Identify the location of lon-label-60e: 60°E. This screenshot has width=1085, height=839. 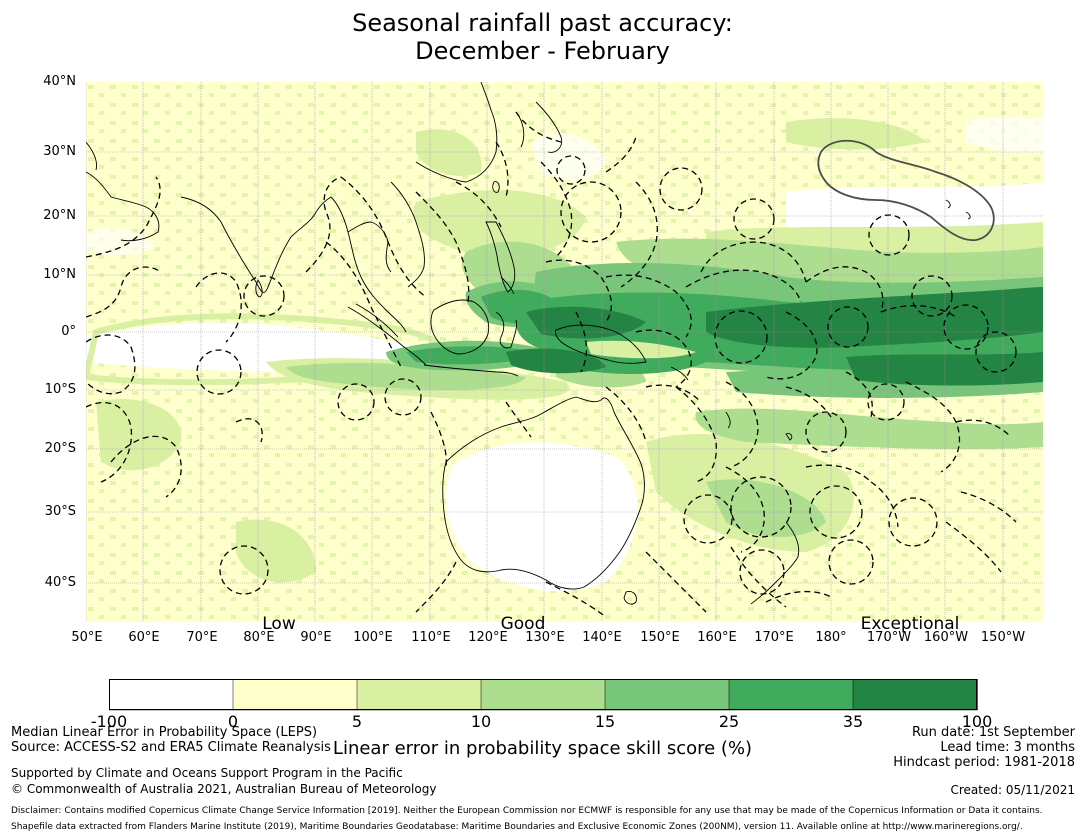
(144, 637).